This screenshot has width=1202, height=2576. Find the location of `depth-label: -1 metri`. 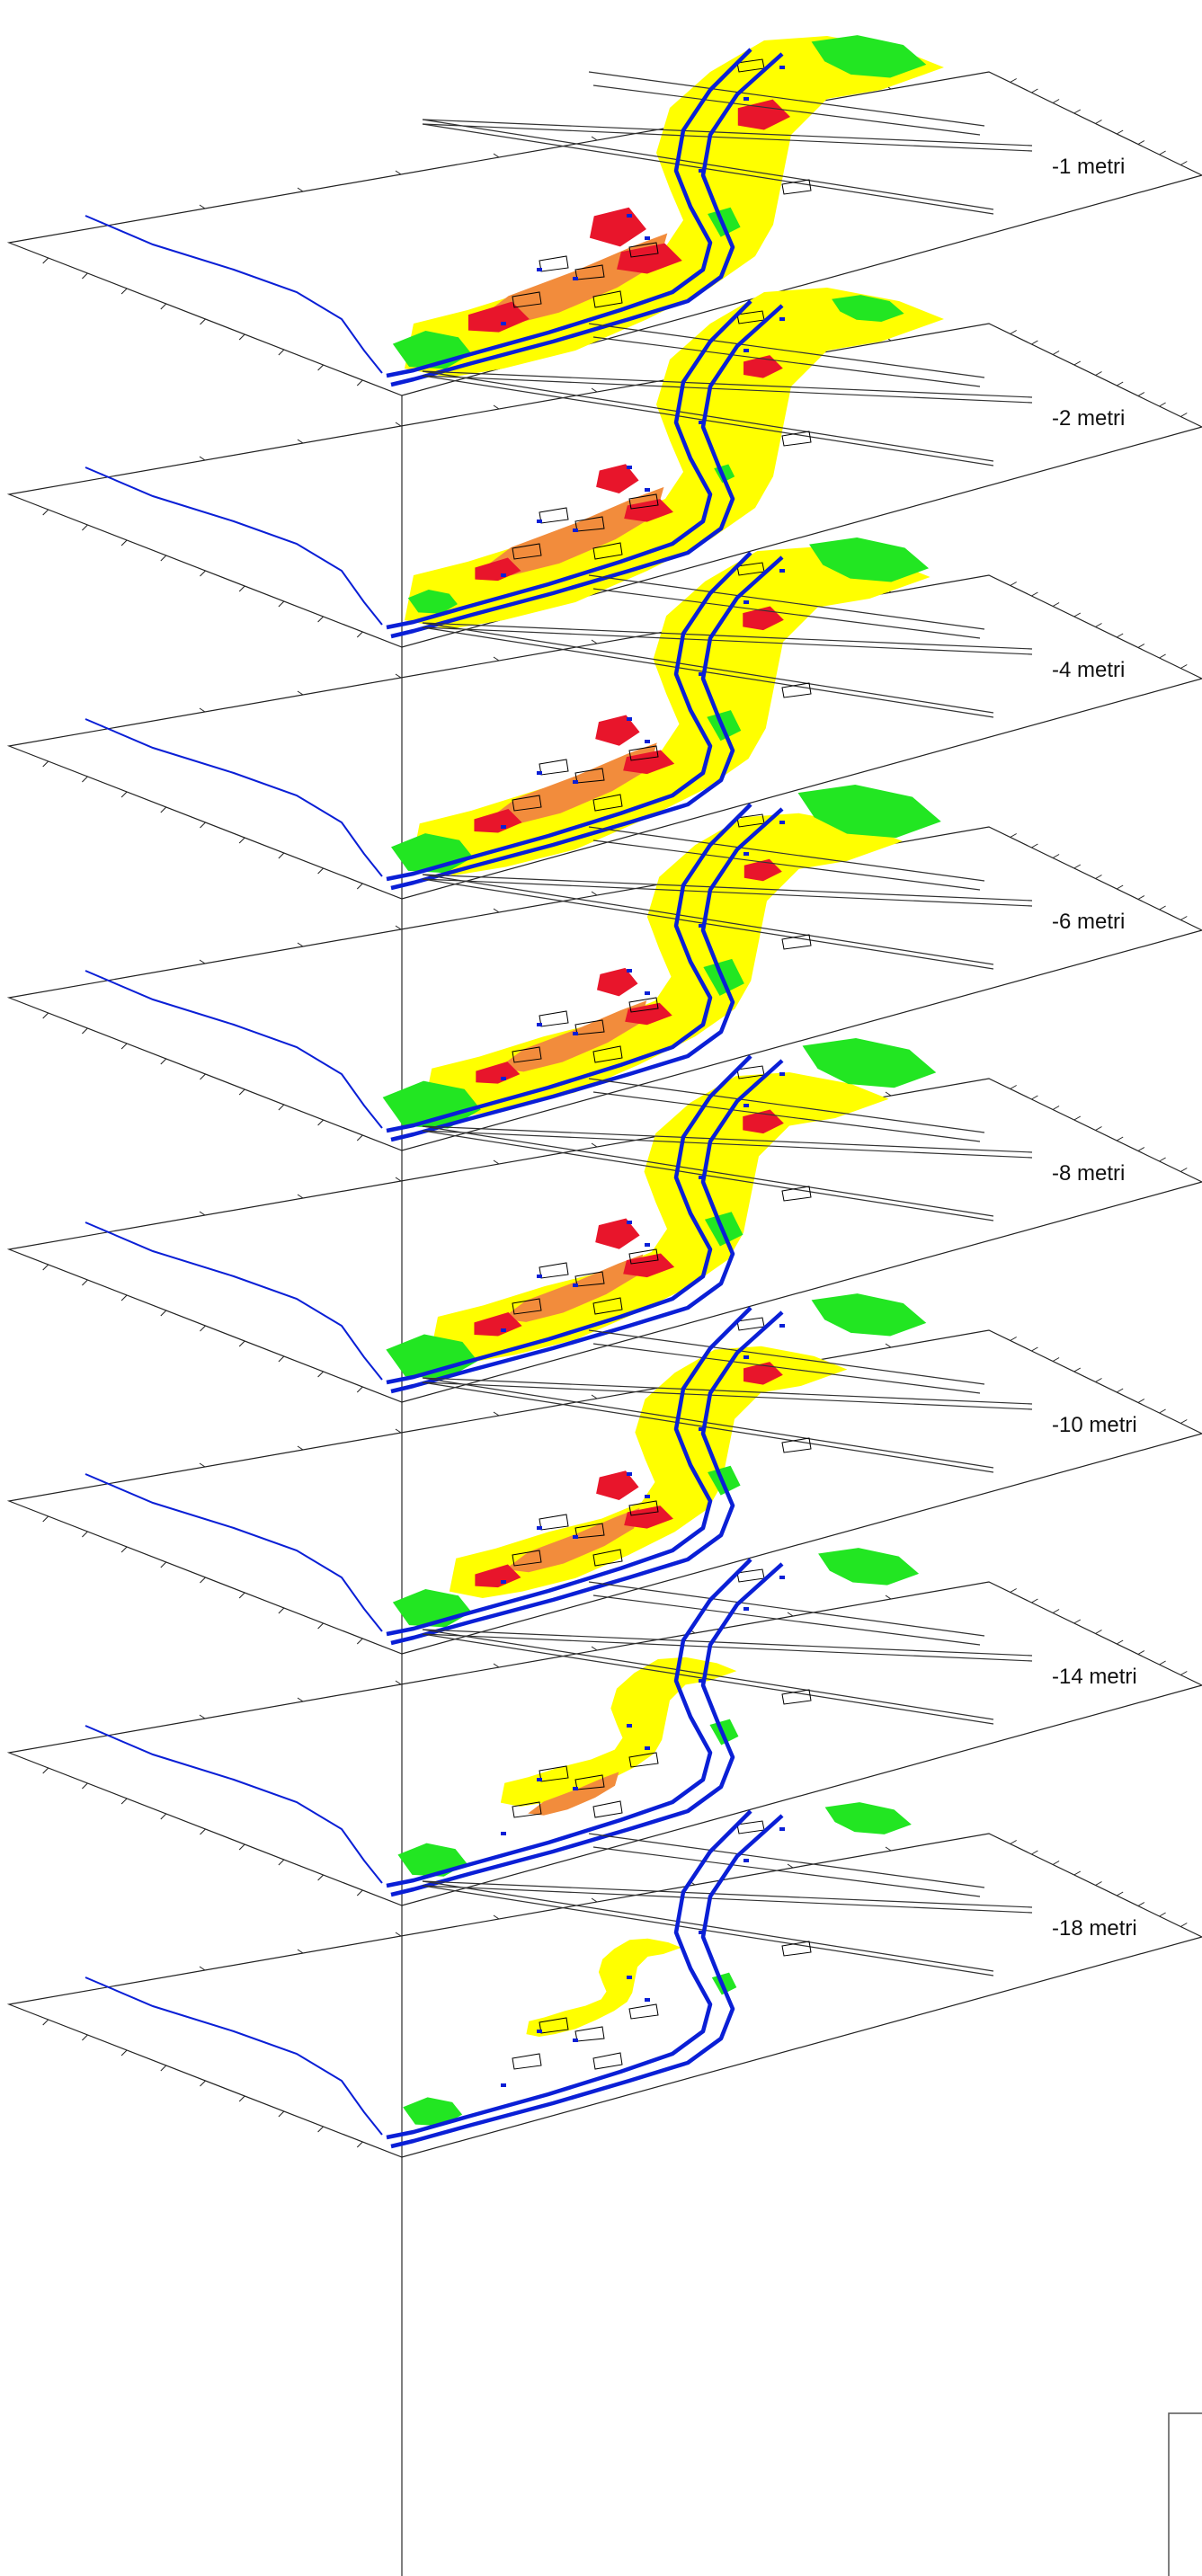

depth-label: -1 metri is located at coordinates (1089, 167).